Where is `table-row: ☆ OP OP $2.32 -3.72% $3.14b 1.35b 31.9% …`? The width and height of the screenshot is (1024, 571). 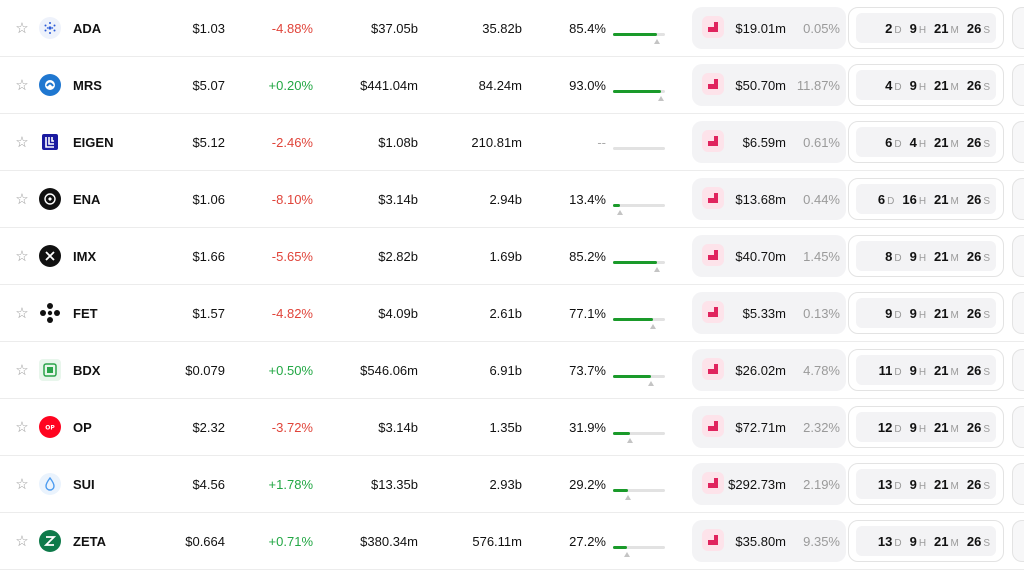 table-row: ☆ OP OP $2.32 -3.72% $3.14b 1.35b 31.9% … is located at coordinates (512, 427).